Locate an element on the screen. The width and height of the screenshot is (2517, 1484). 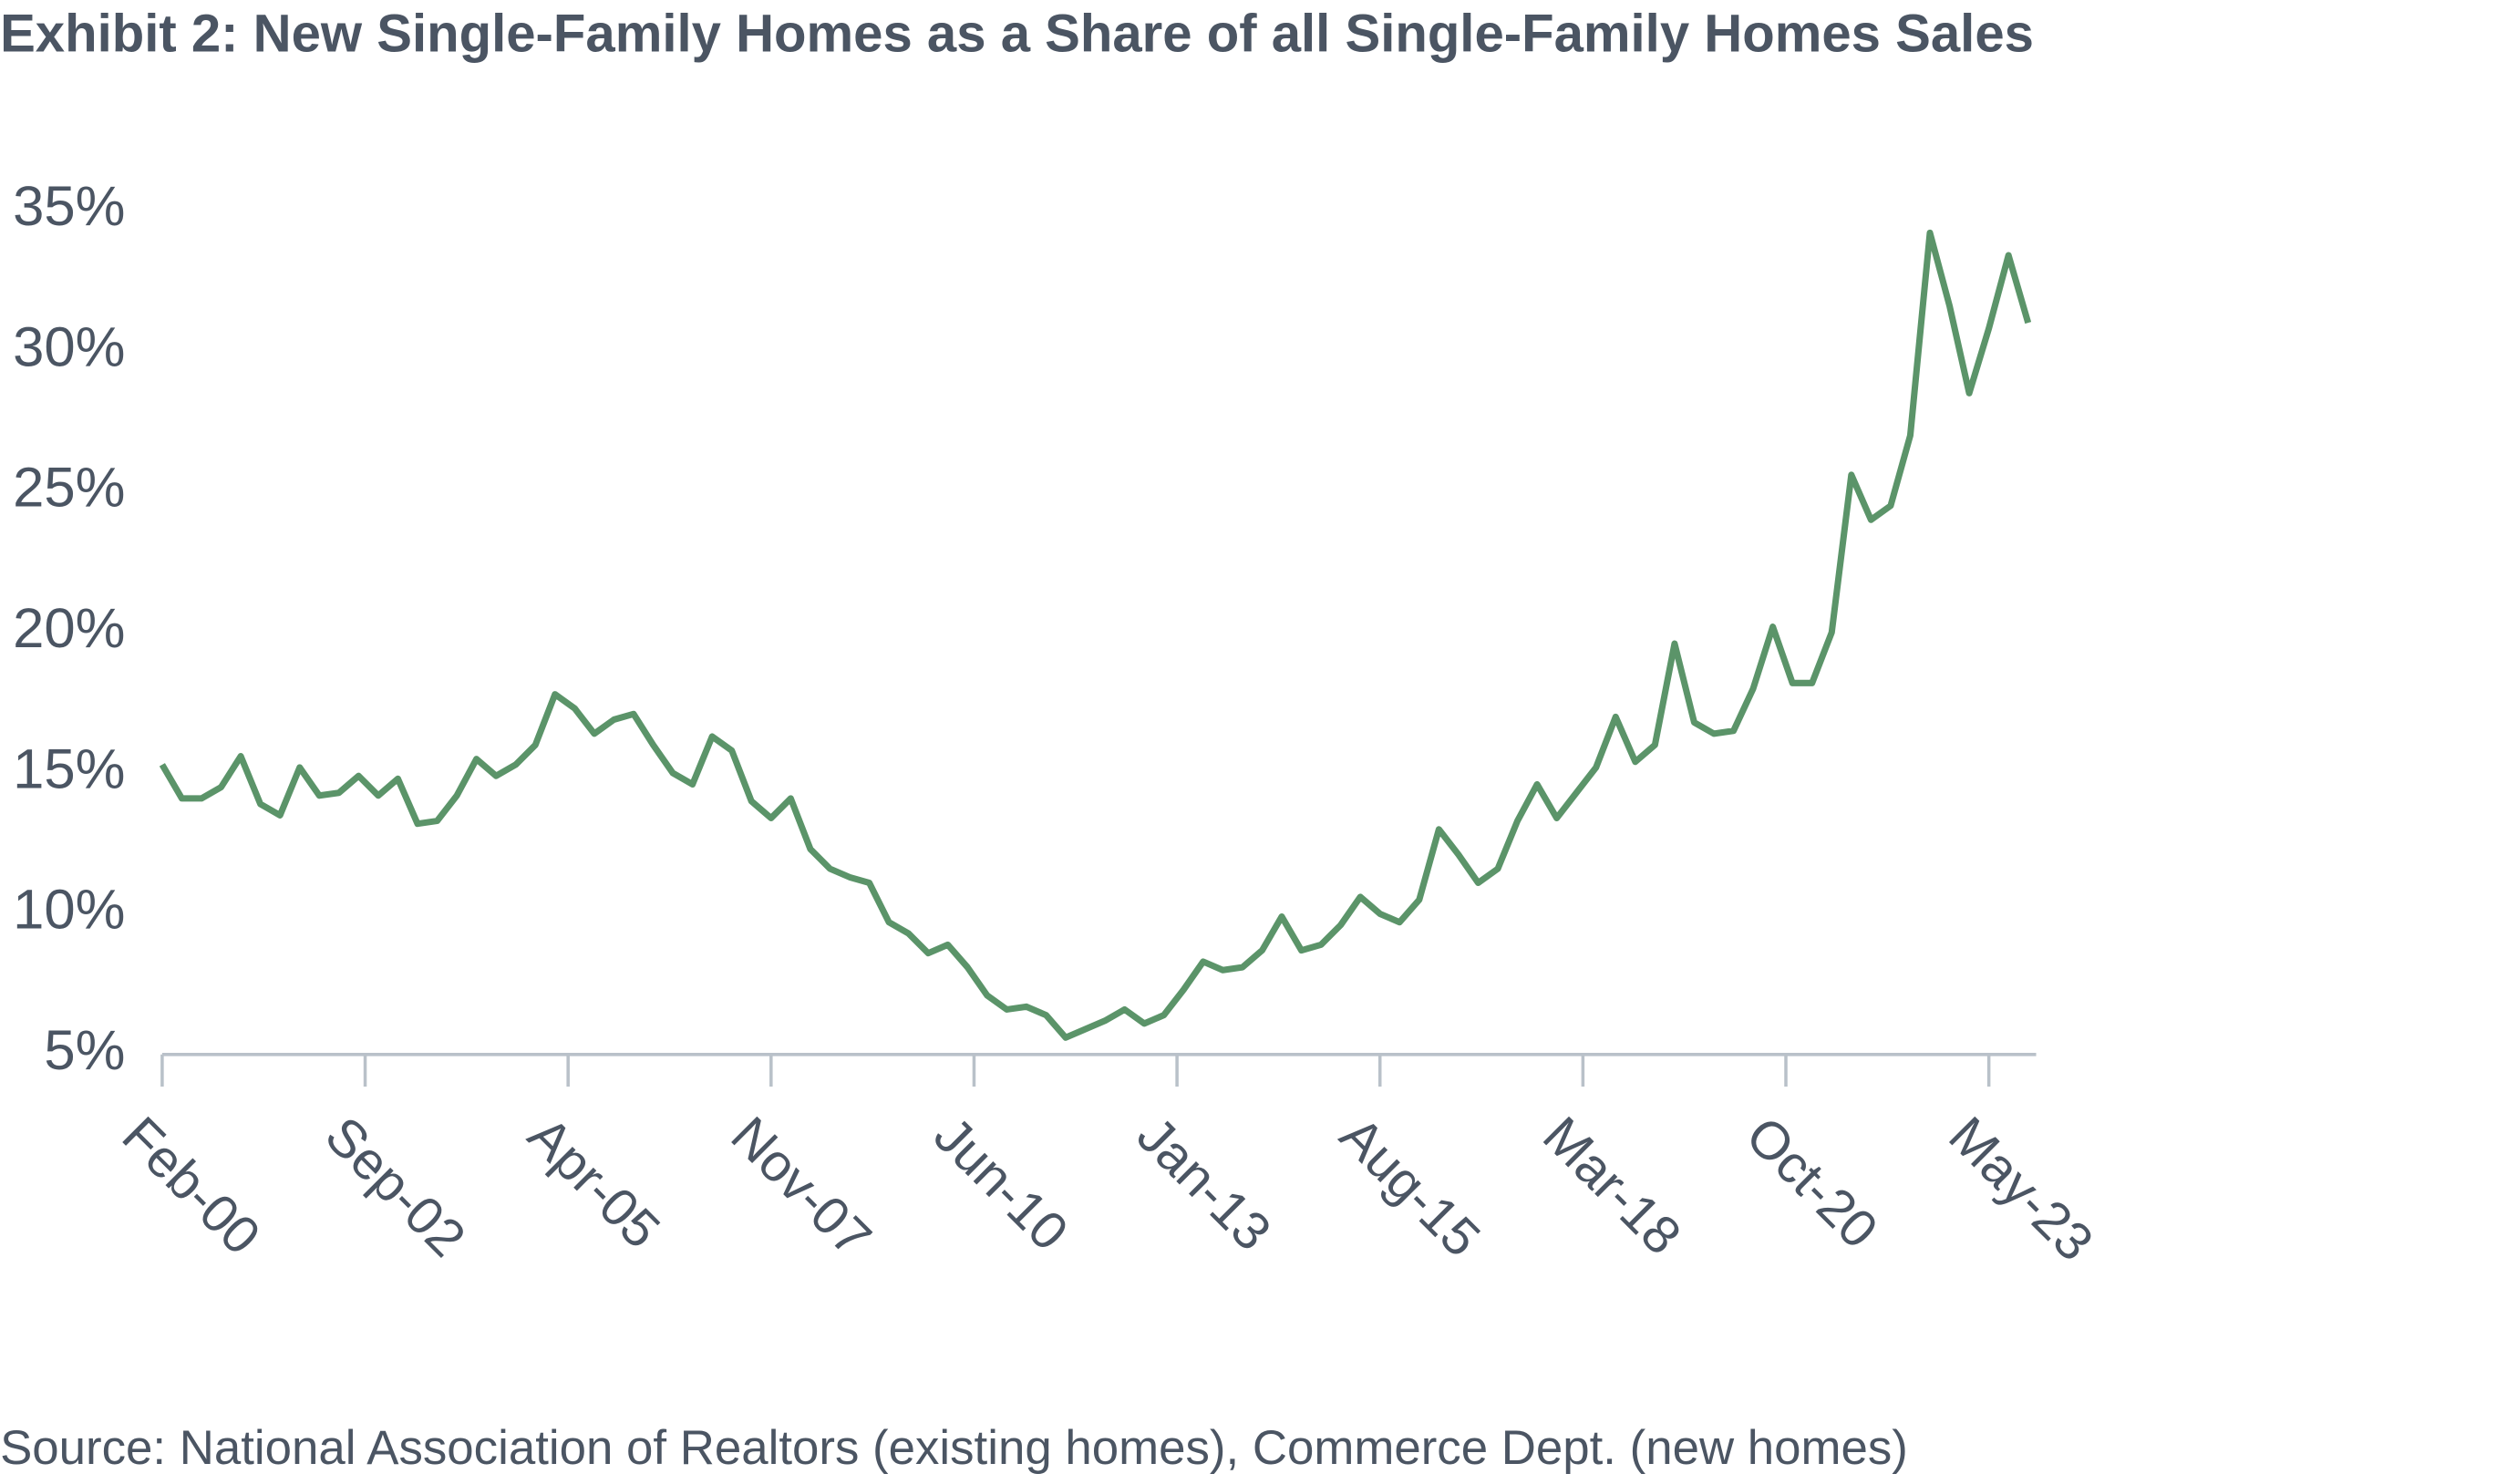
x-tick-label: Oct-20 is located at coordinates (1812, 1183).